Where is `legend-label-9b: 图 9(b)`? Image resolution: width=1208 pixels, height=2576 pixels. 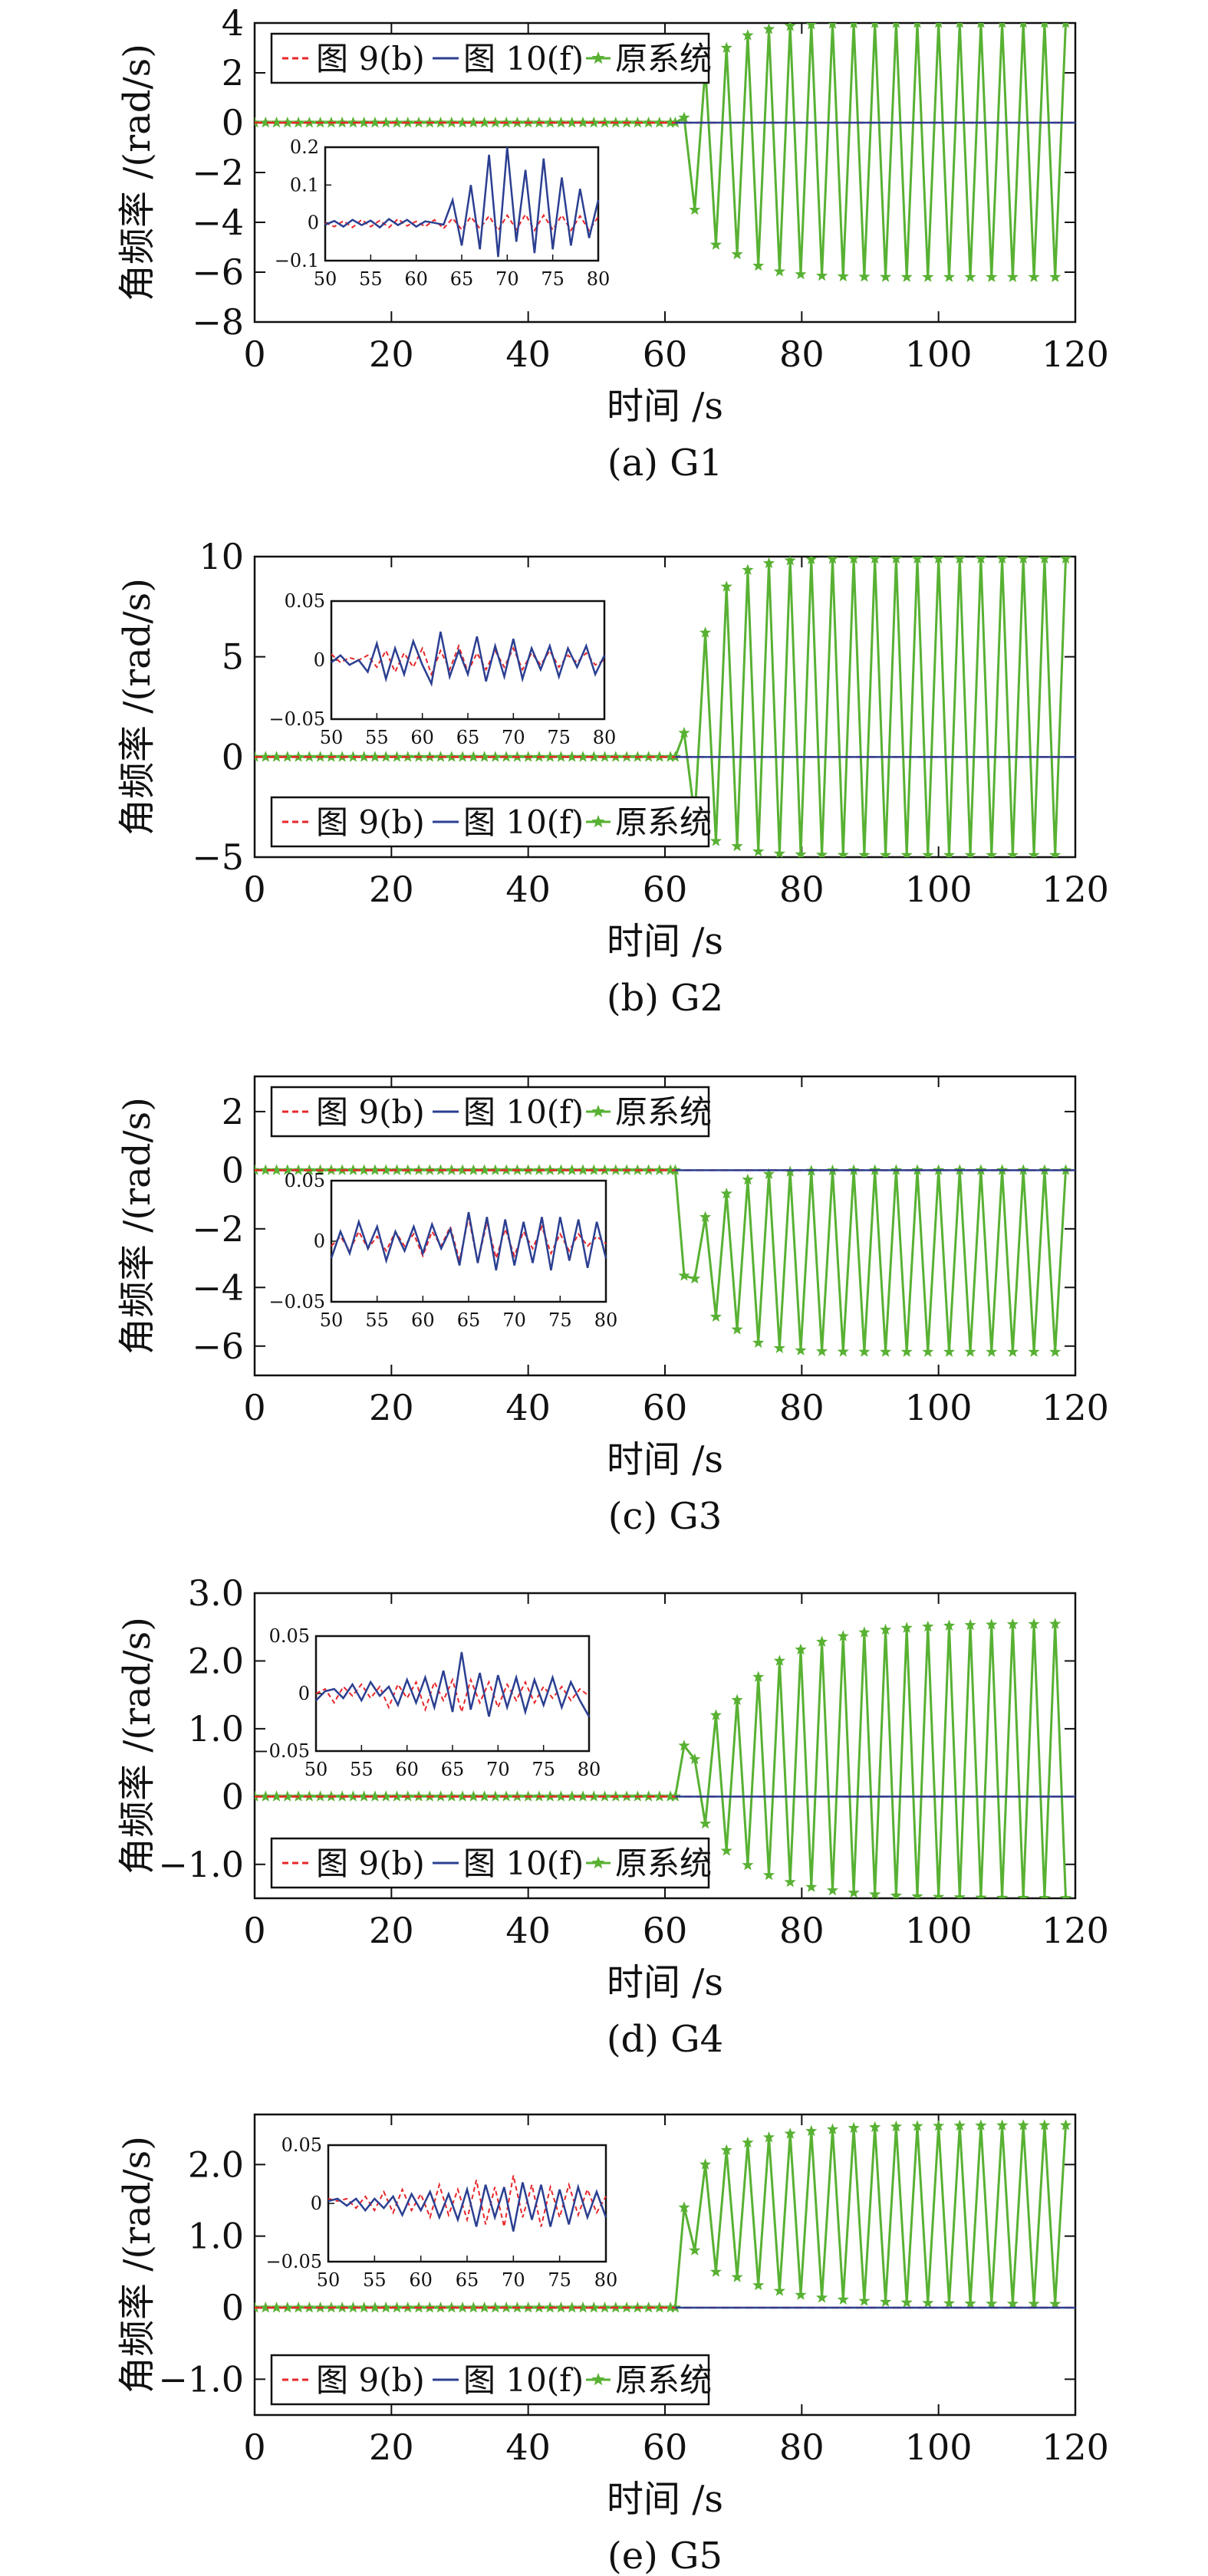 legend-label-9b: 图 9(b) is located at coordinates (370, 822).